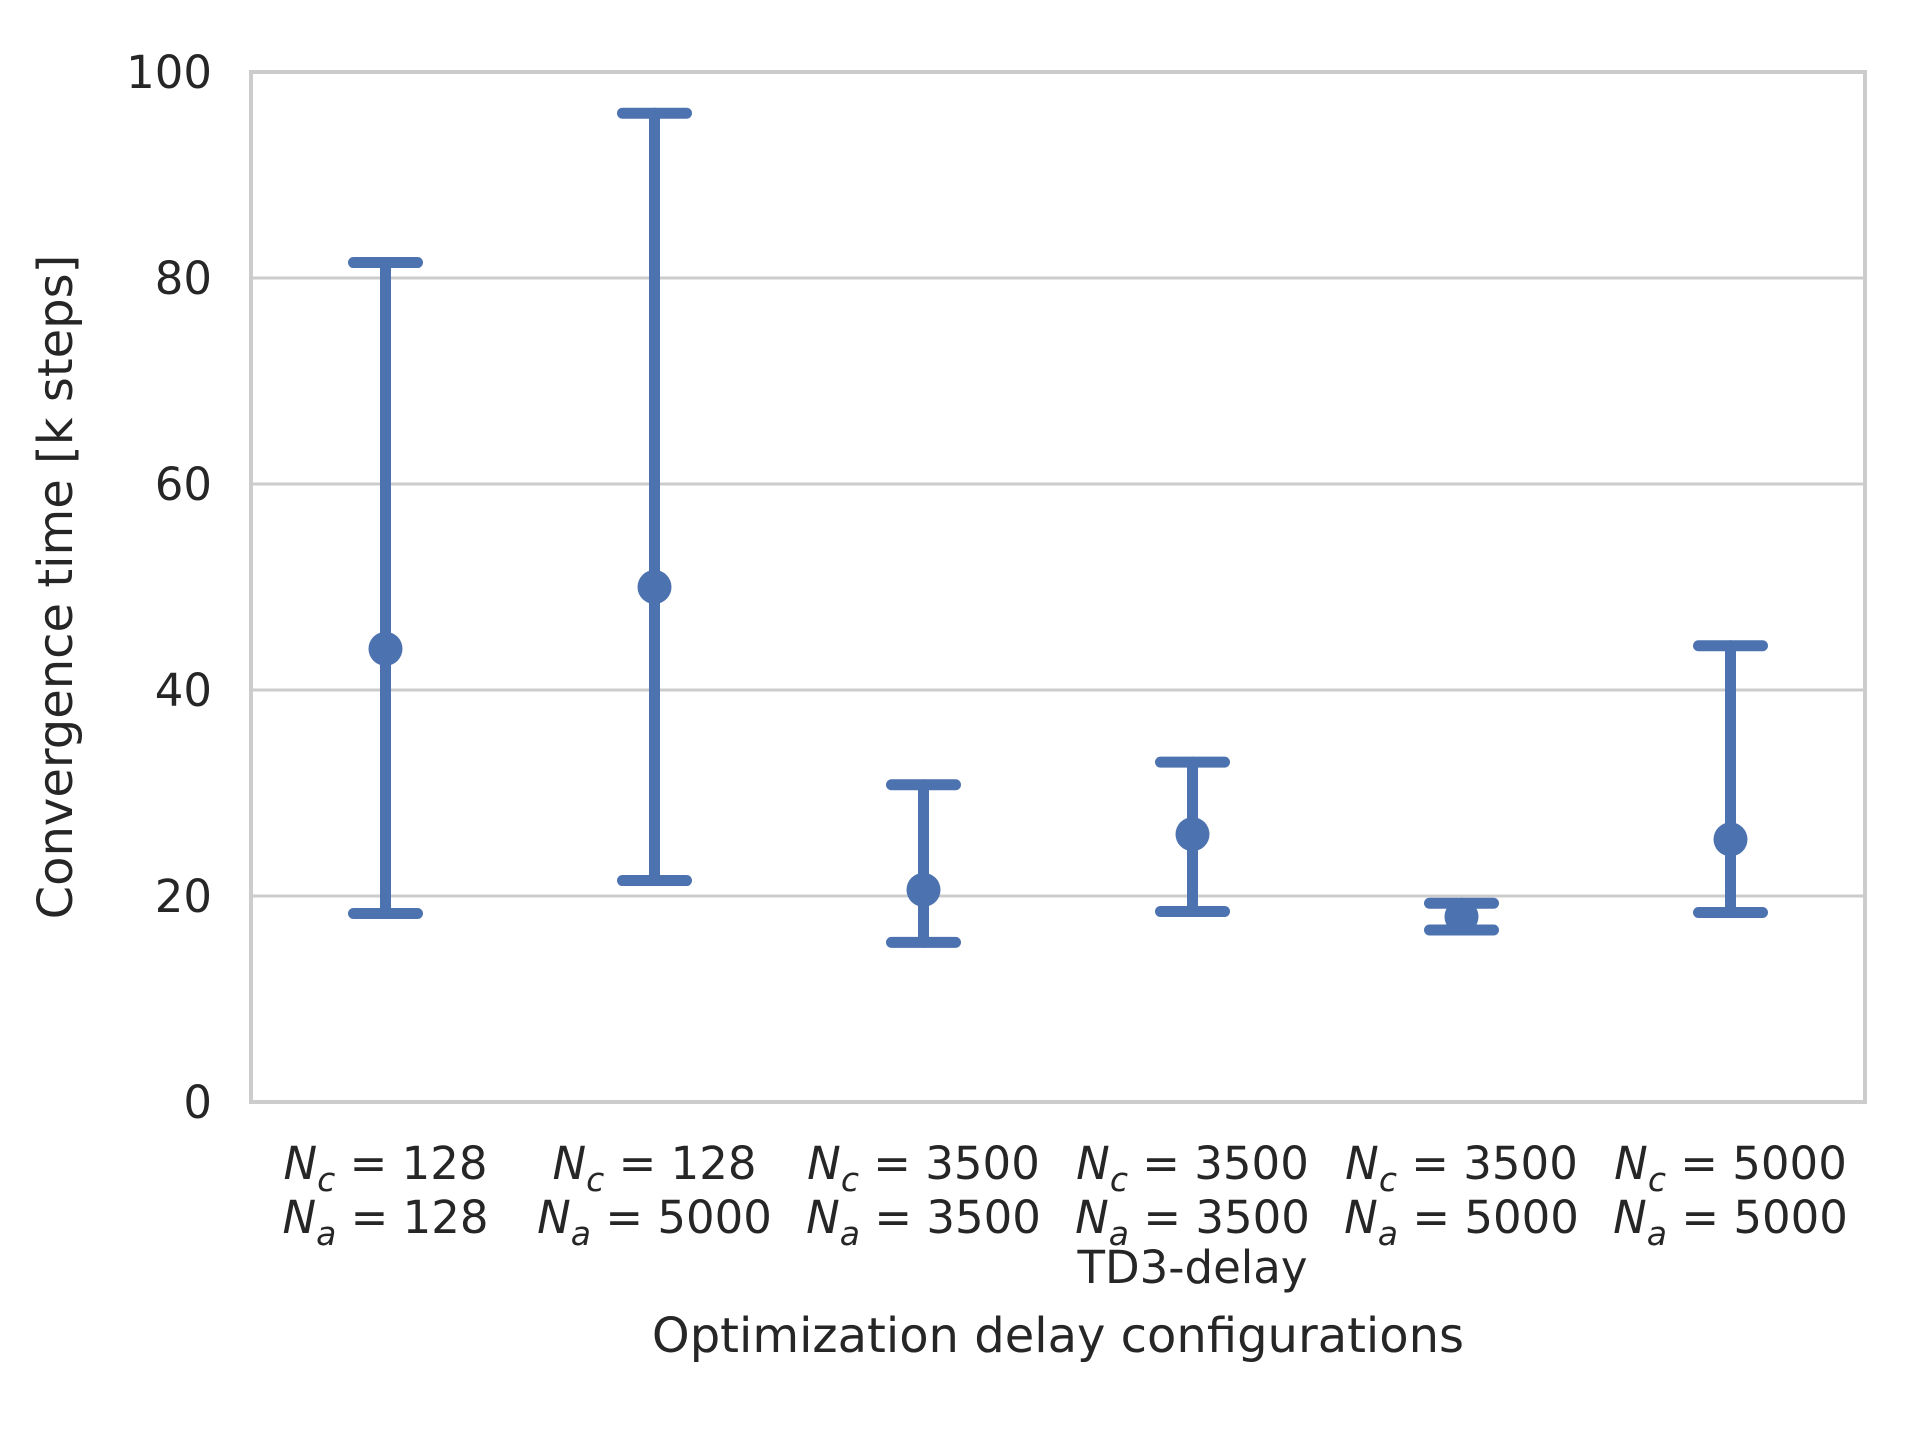 The height and width of the screenshot is (1440, 1920). I want to click on x-category-extra-line: TD3-delay, so click(1192, 1267).